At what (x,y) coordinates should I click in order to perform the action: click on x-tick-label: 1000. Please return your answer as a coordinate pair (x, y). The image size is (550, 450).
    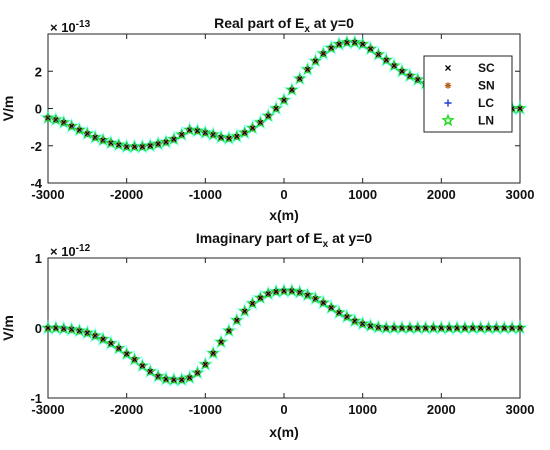
    Looking at the image, I should click on (362, 194).